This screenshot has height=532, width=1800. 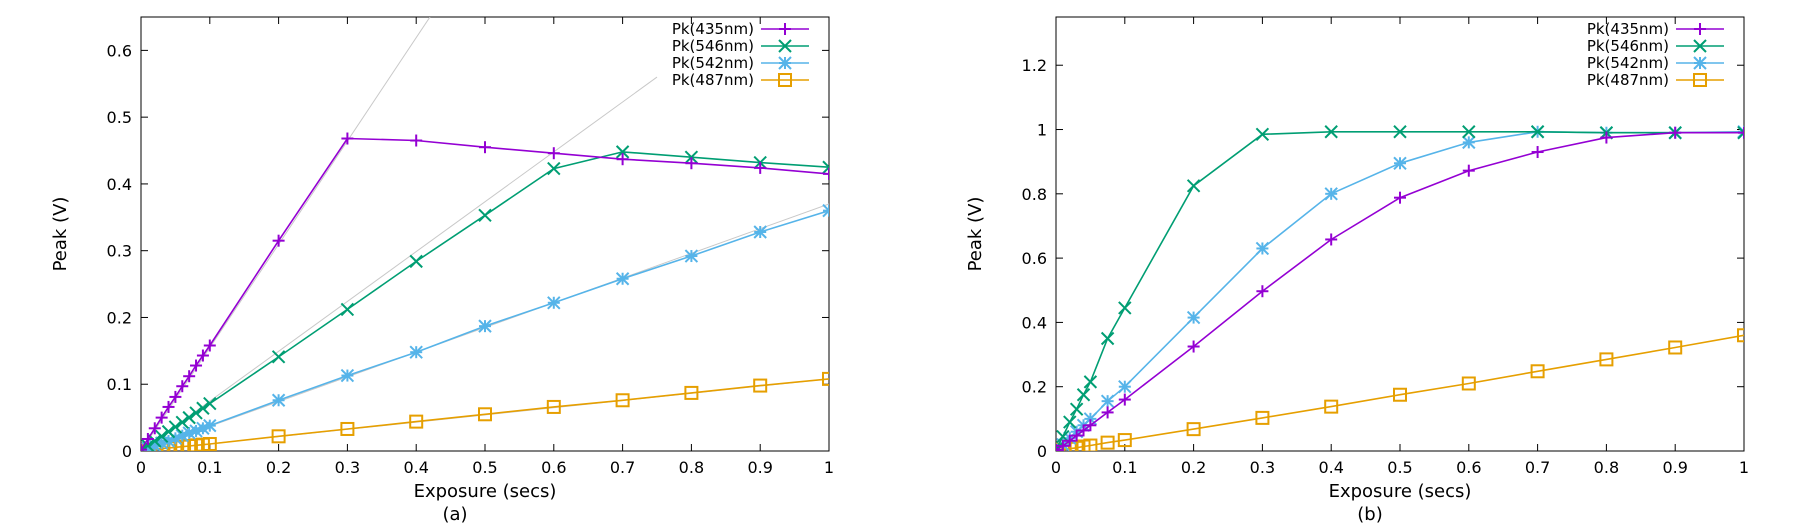 What do you see at coordinates (119, 117) in the screenshot?
I see `y-tick-label: 0.5` at bounding box center [119, 117].